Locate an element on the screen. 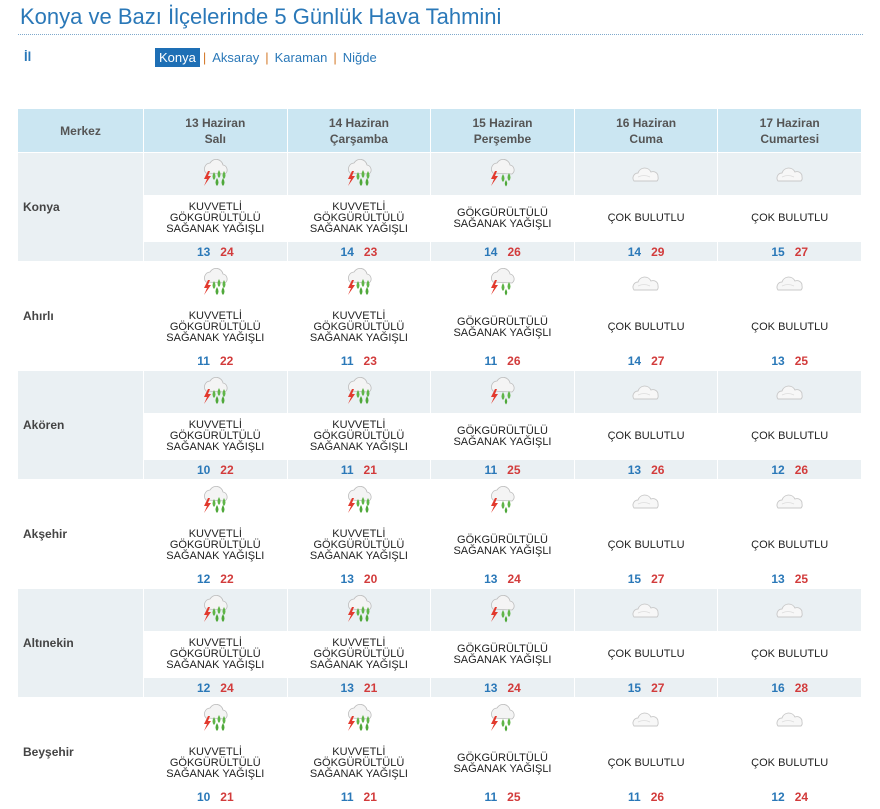  column-header-day-0: 13 Haziran Salı is located at coordinates (215, 130).